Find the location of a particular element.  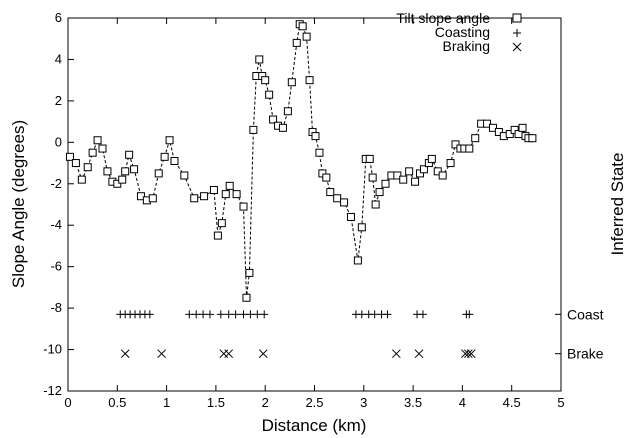

x-axis-title: Distance (km) is located at coordinates (314, 425).